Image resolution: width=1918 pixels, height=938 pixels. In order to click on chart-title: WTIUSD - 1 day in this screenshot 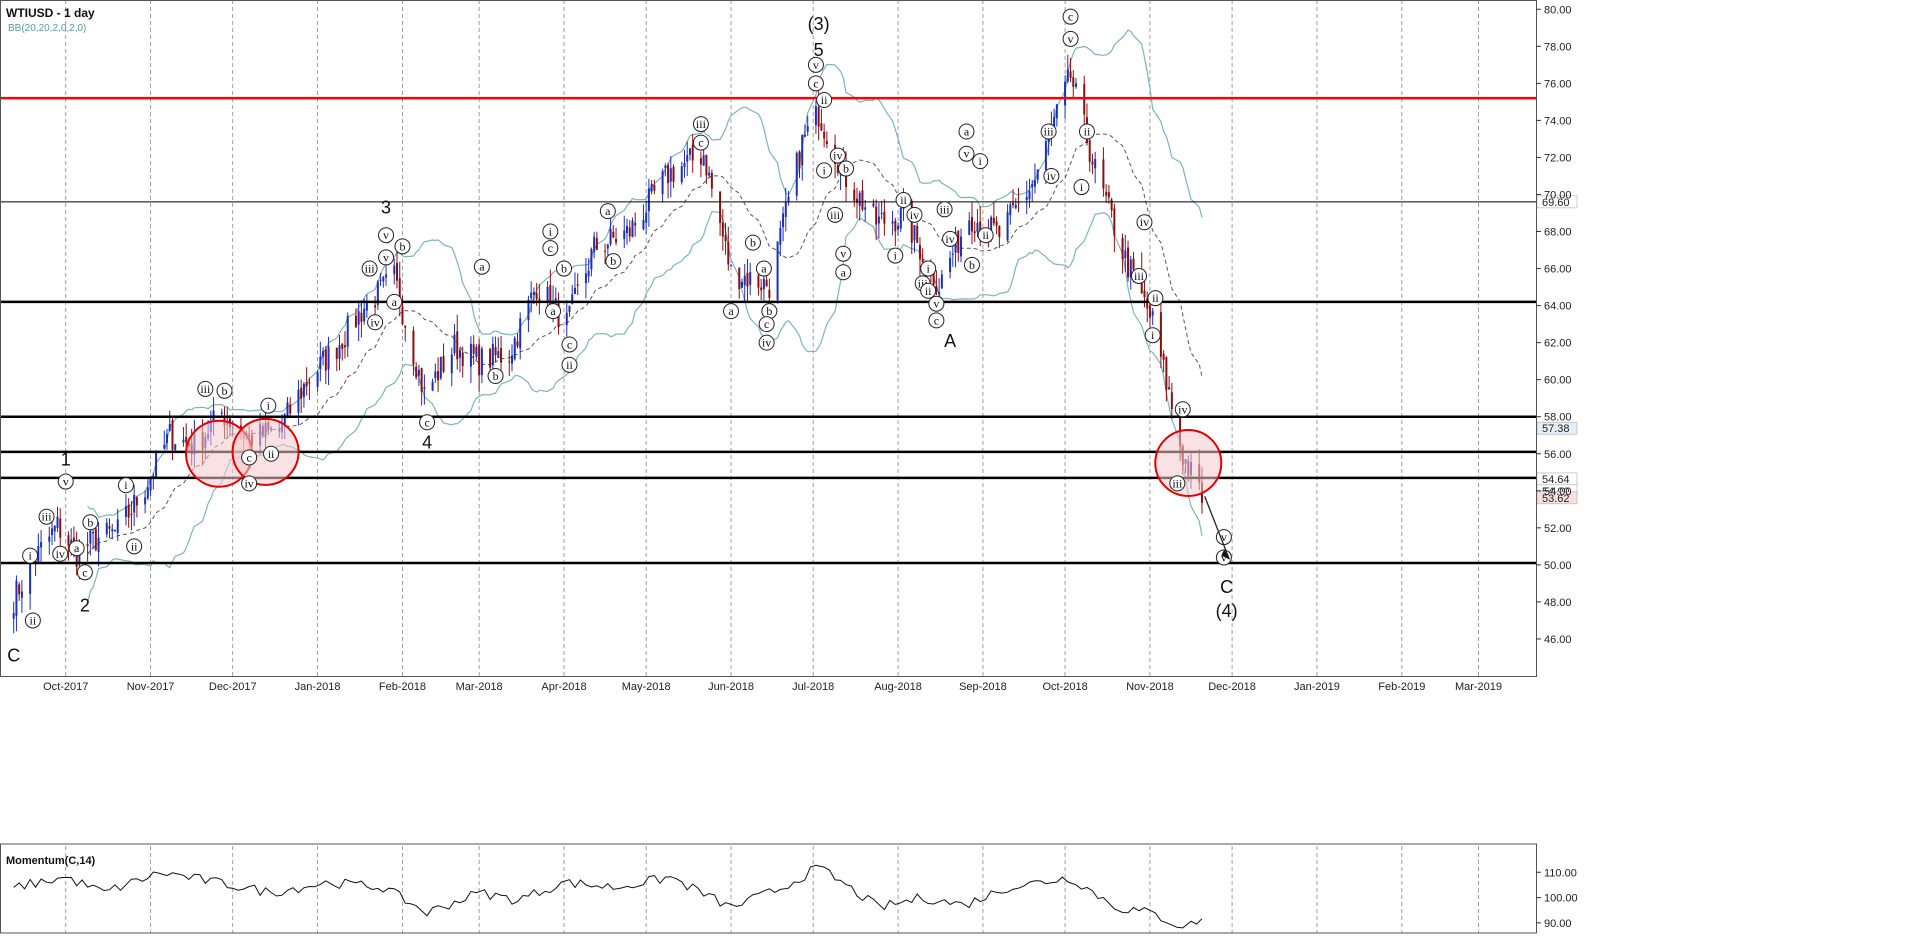, I will do `click(50, 13)`.